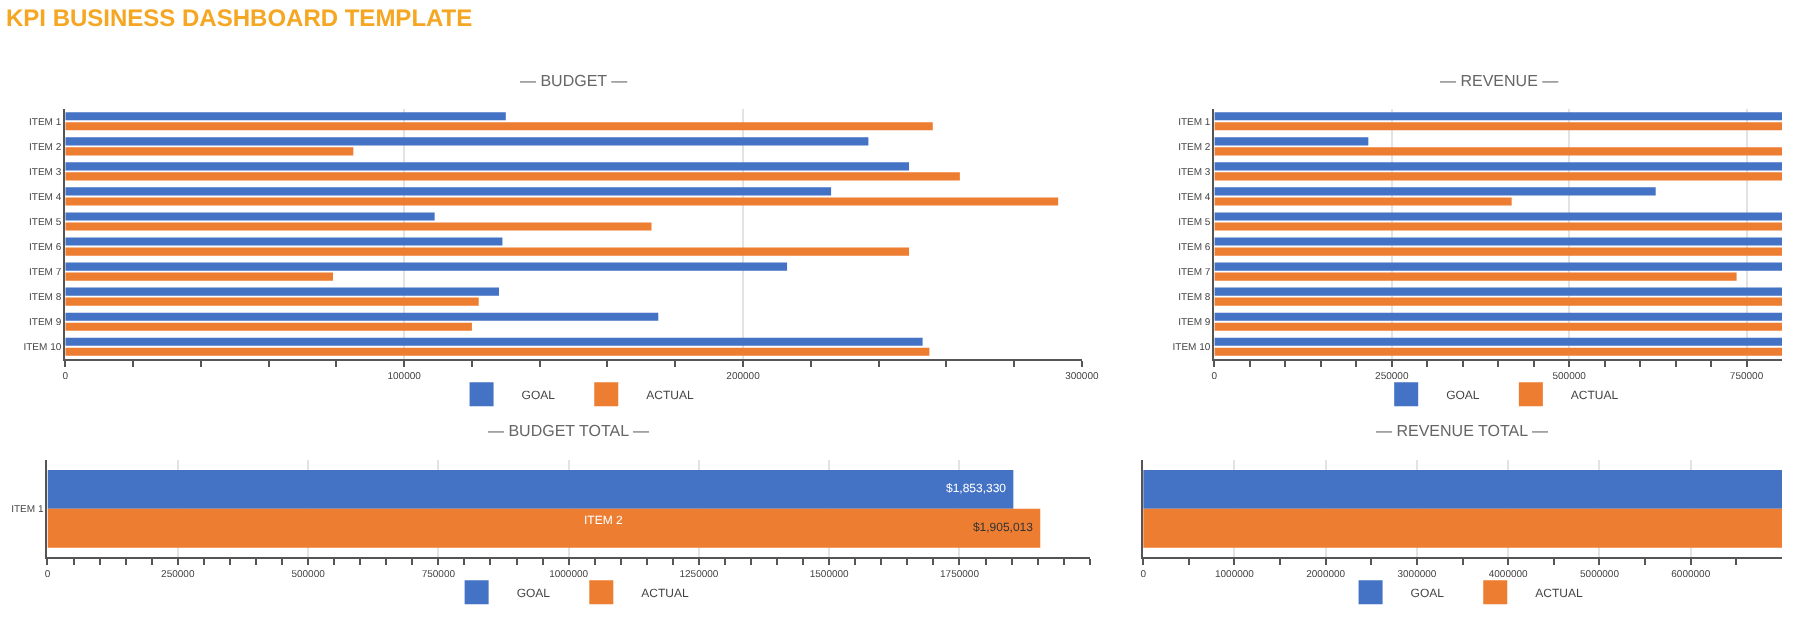  What do you see at coordinates (568, 431) in the screenshot?
I see `chart-title: — BUDGET TOTAL —` at bounding box center [568, 431].